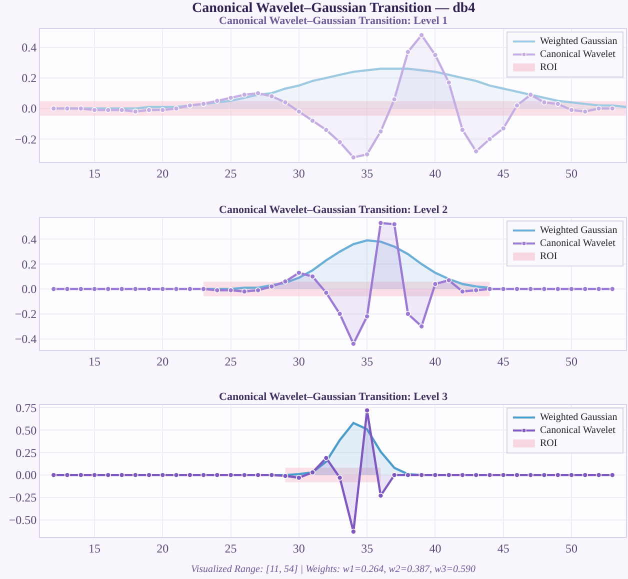 This screenshot has width=628, height=579. What do you see at coordinates (26, 453) in the screenshot?
I see `y-tick-label: 0.25` at bounding box center [26, 453].